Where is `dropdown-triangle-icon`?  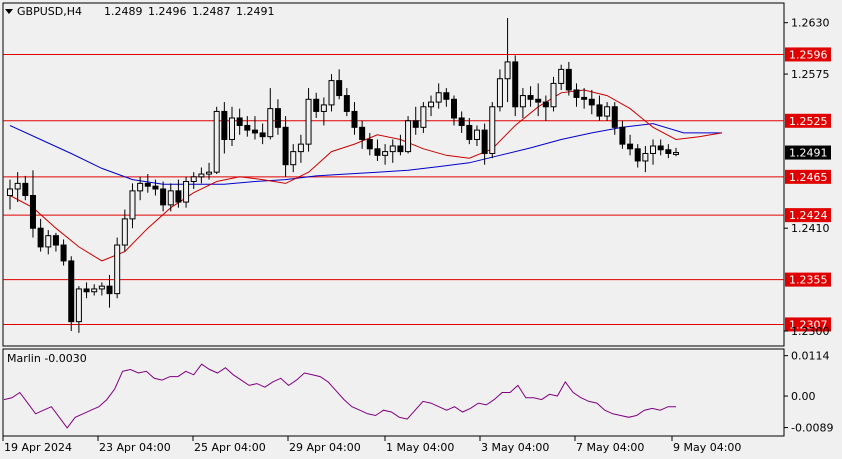
dropdown-triangle-icon is located at coordinates (9, 11).